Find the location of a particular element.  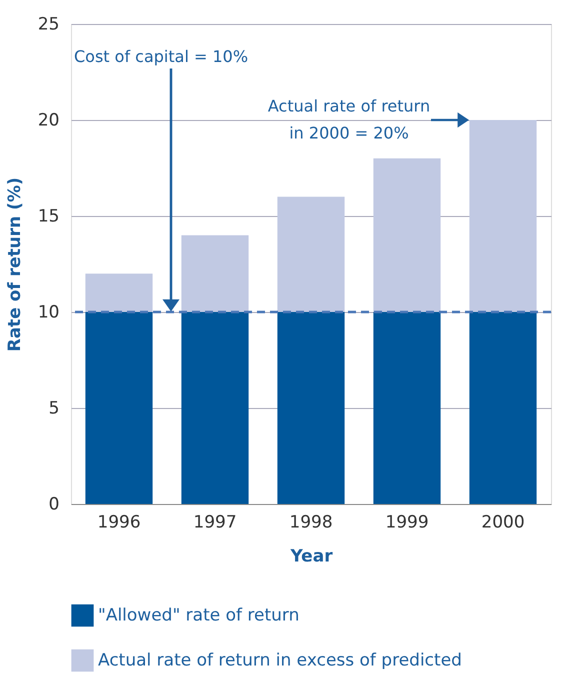

y-tick-label: 15 is located at coordinates (49, 216).